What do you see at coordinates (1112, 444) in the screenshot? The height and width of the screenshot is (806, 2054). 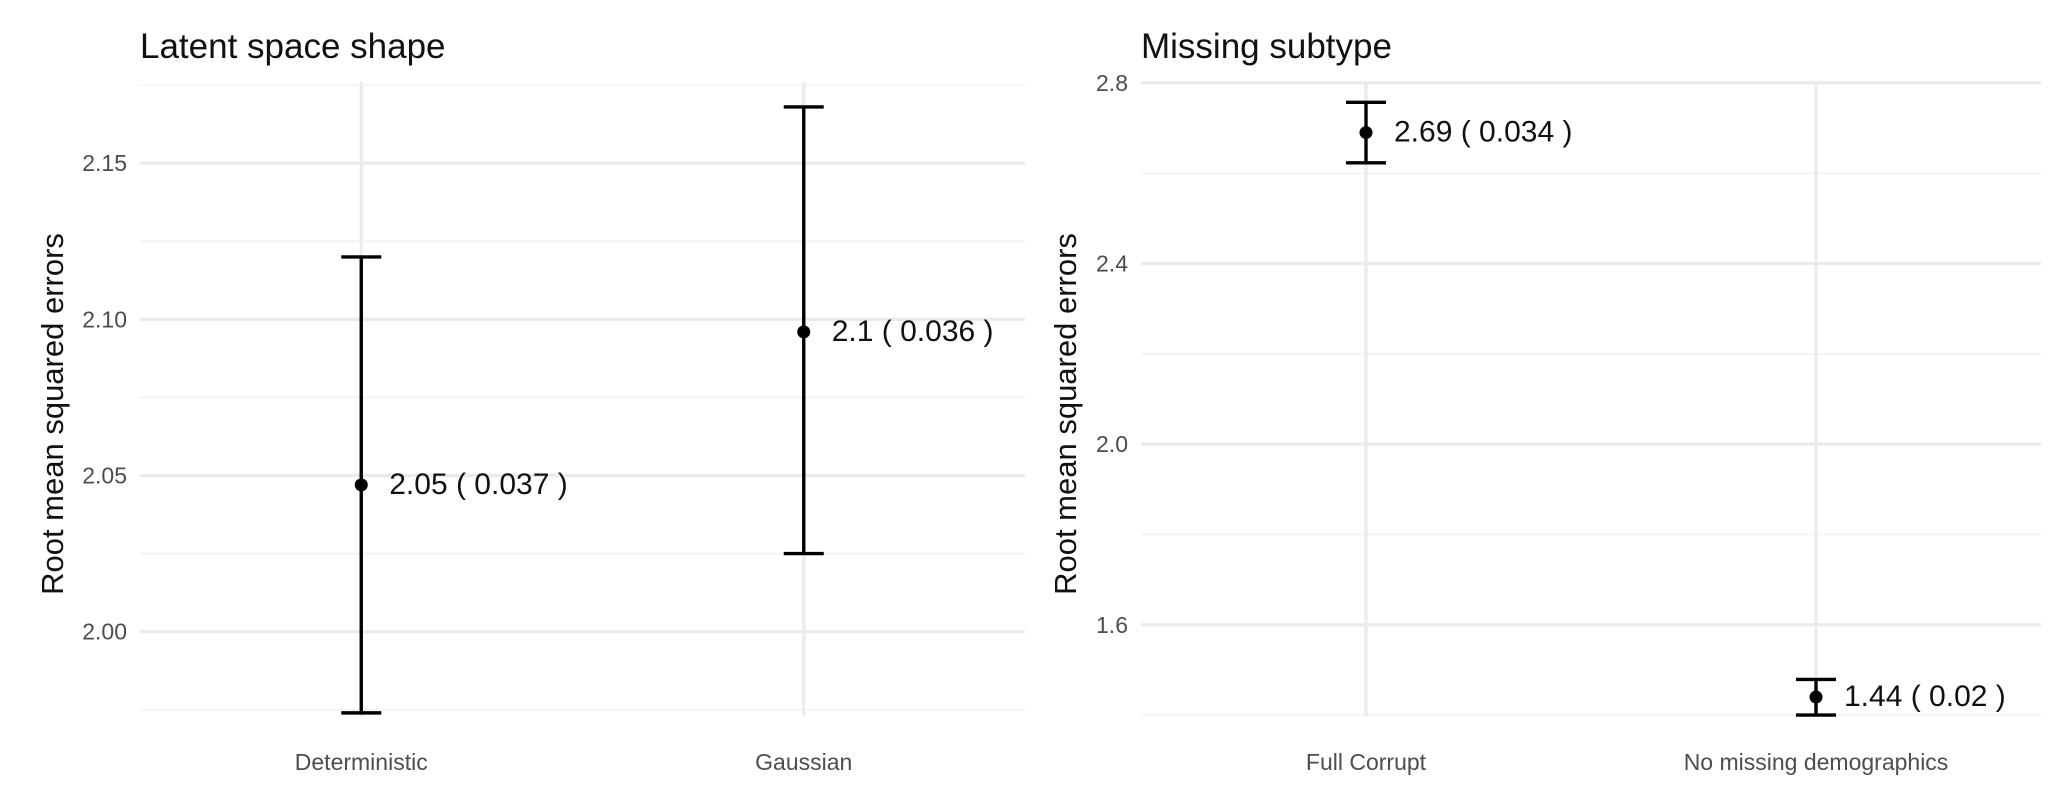 I see `y-tick-label: 2.0` at bounding box center [1112, 444].